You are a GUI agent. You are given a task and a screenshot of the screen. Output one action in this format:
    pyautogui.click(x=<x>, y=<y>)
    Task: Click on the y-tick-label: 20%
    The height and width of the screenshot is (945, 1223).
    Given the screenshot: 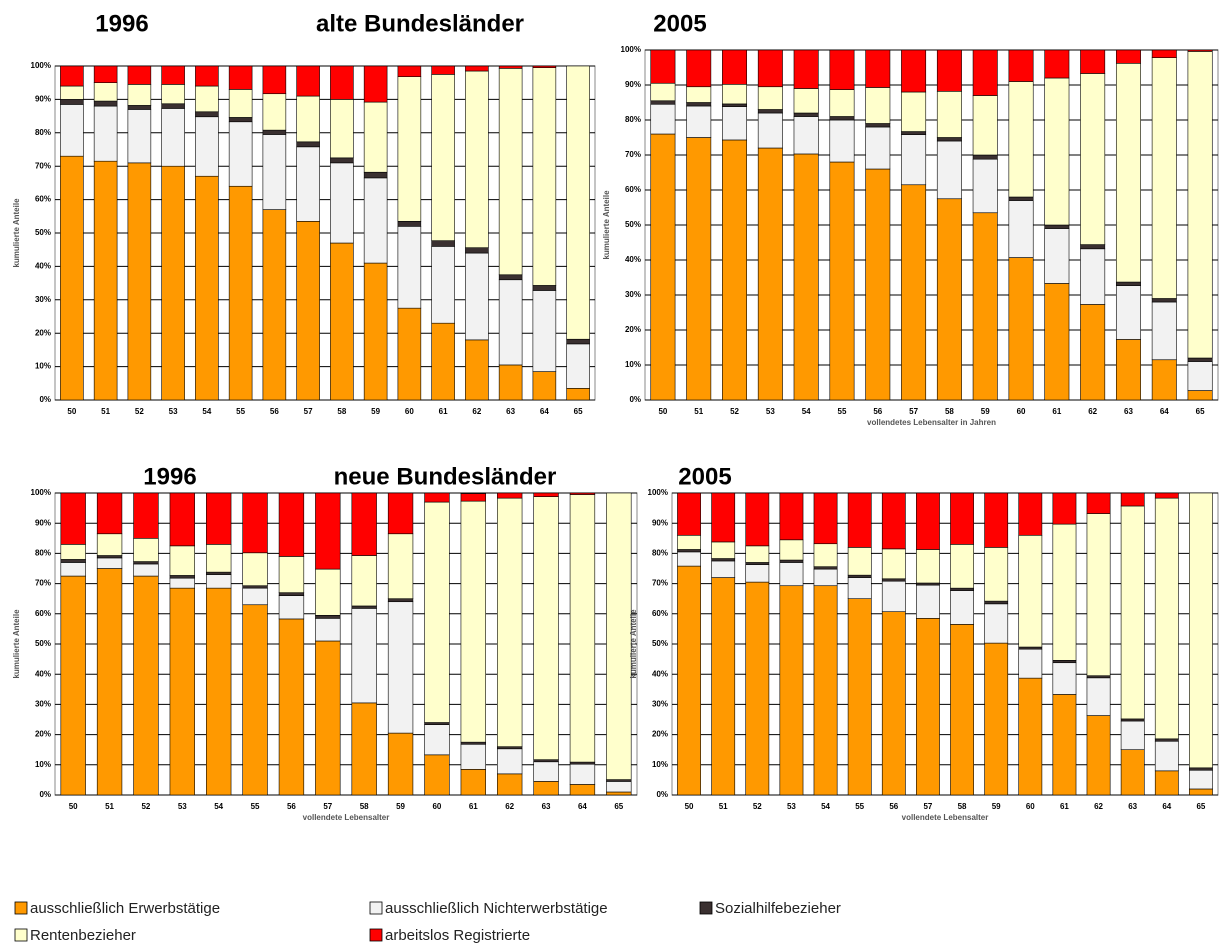 What is the action you would take?
    pyautogui.click(x=43, y=734)
    